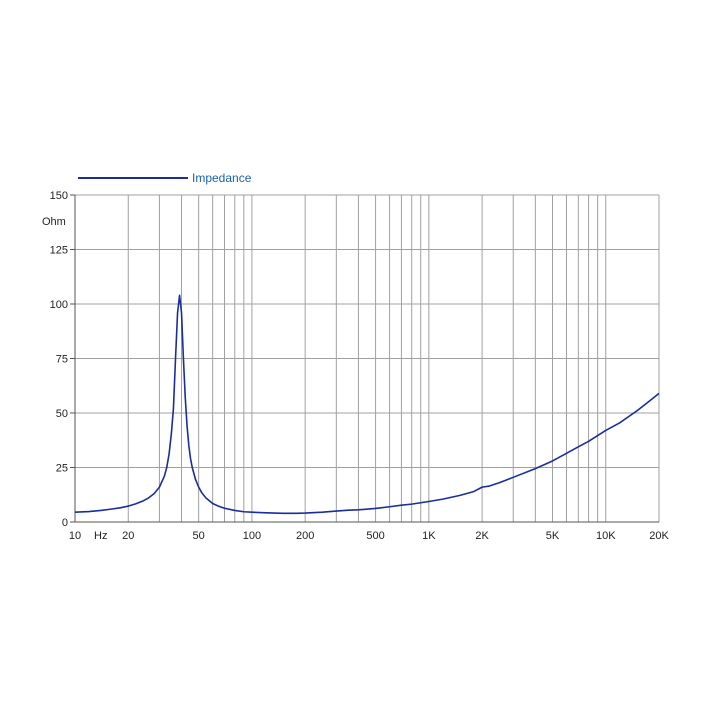 The image size is (713, 713). I want to click on x-axis-unit-label: Hz, so click(100, 536).